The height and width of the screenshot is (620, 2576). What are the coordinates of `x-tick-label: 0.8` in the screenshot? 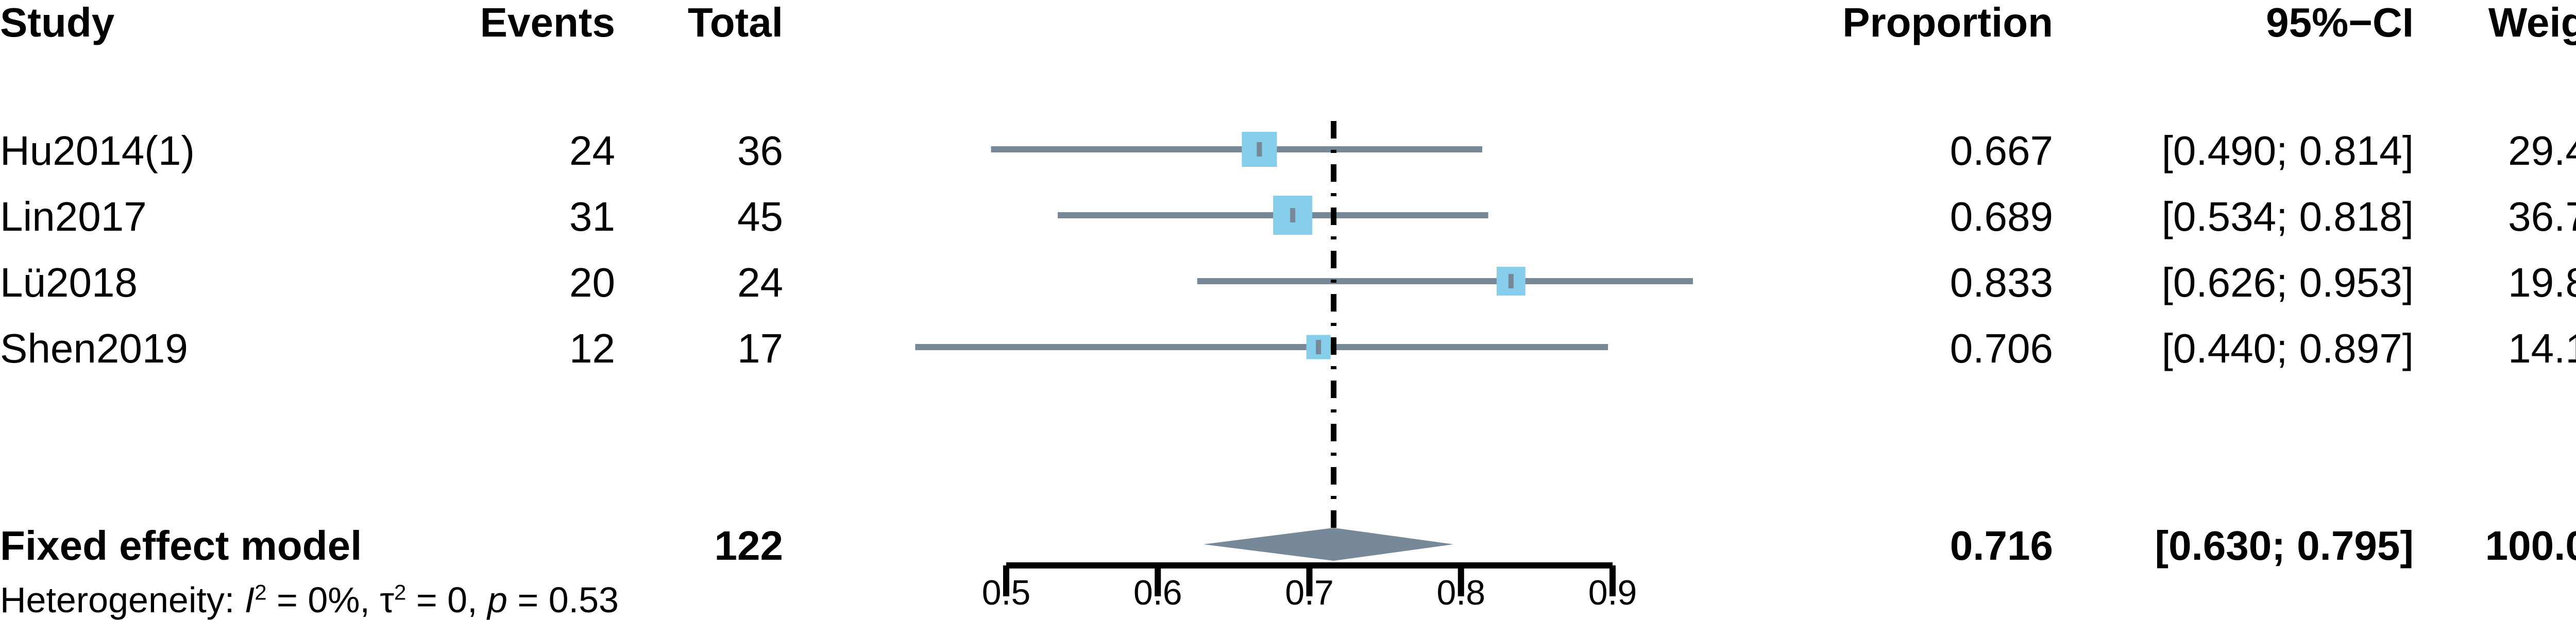 It's located at (1460, 591).